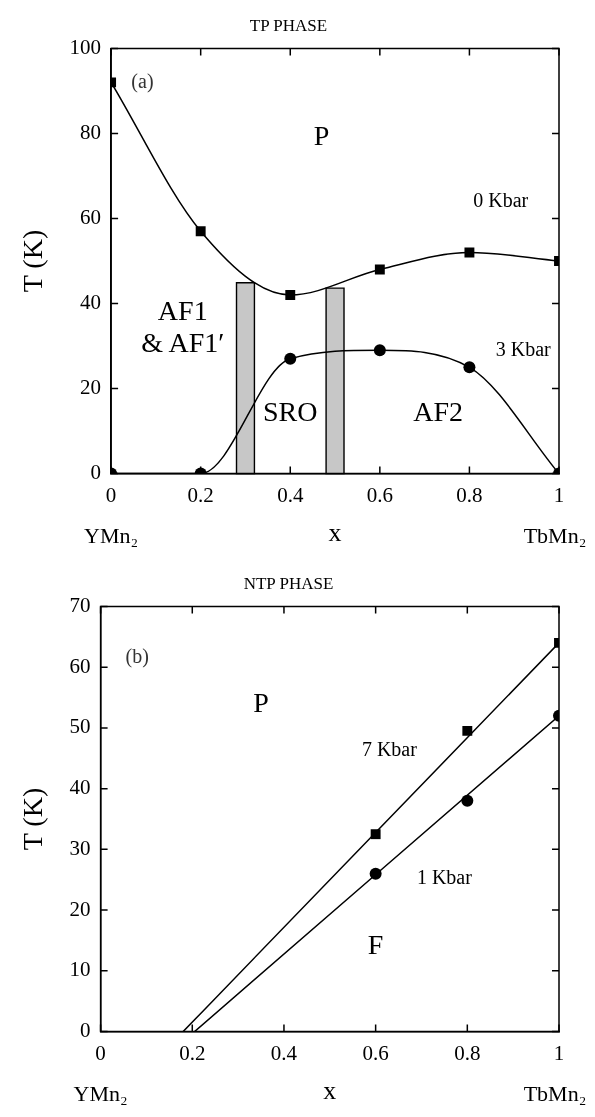  What do you see at coordinates (183, 327) in the screenshot?
I see `annotation: AF1 & AF1′` at bounding box center [183, 327].